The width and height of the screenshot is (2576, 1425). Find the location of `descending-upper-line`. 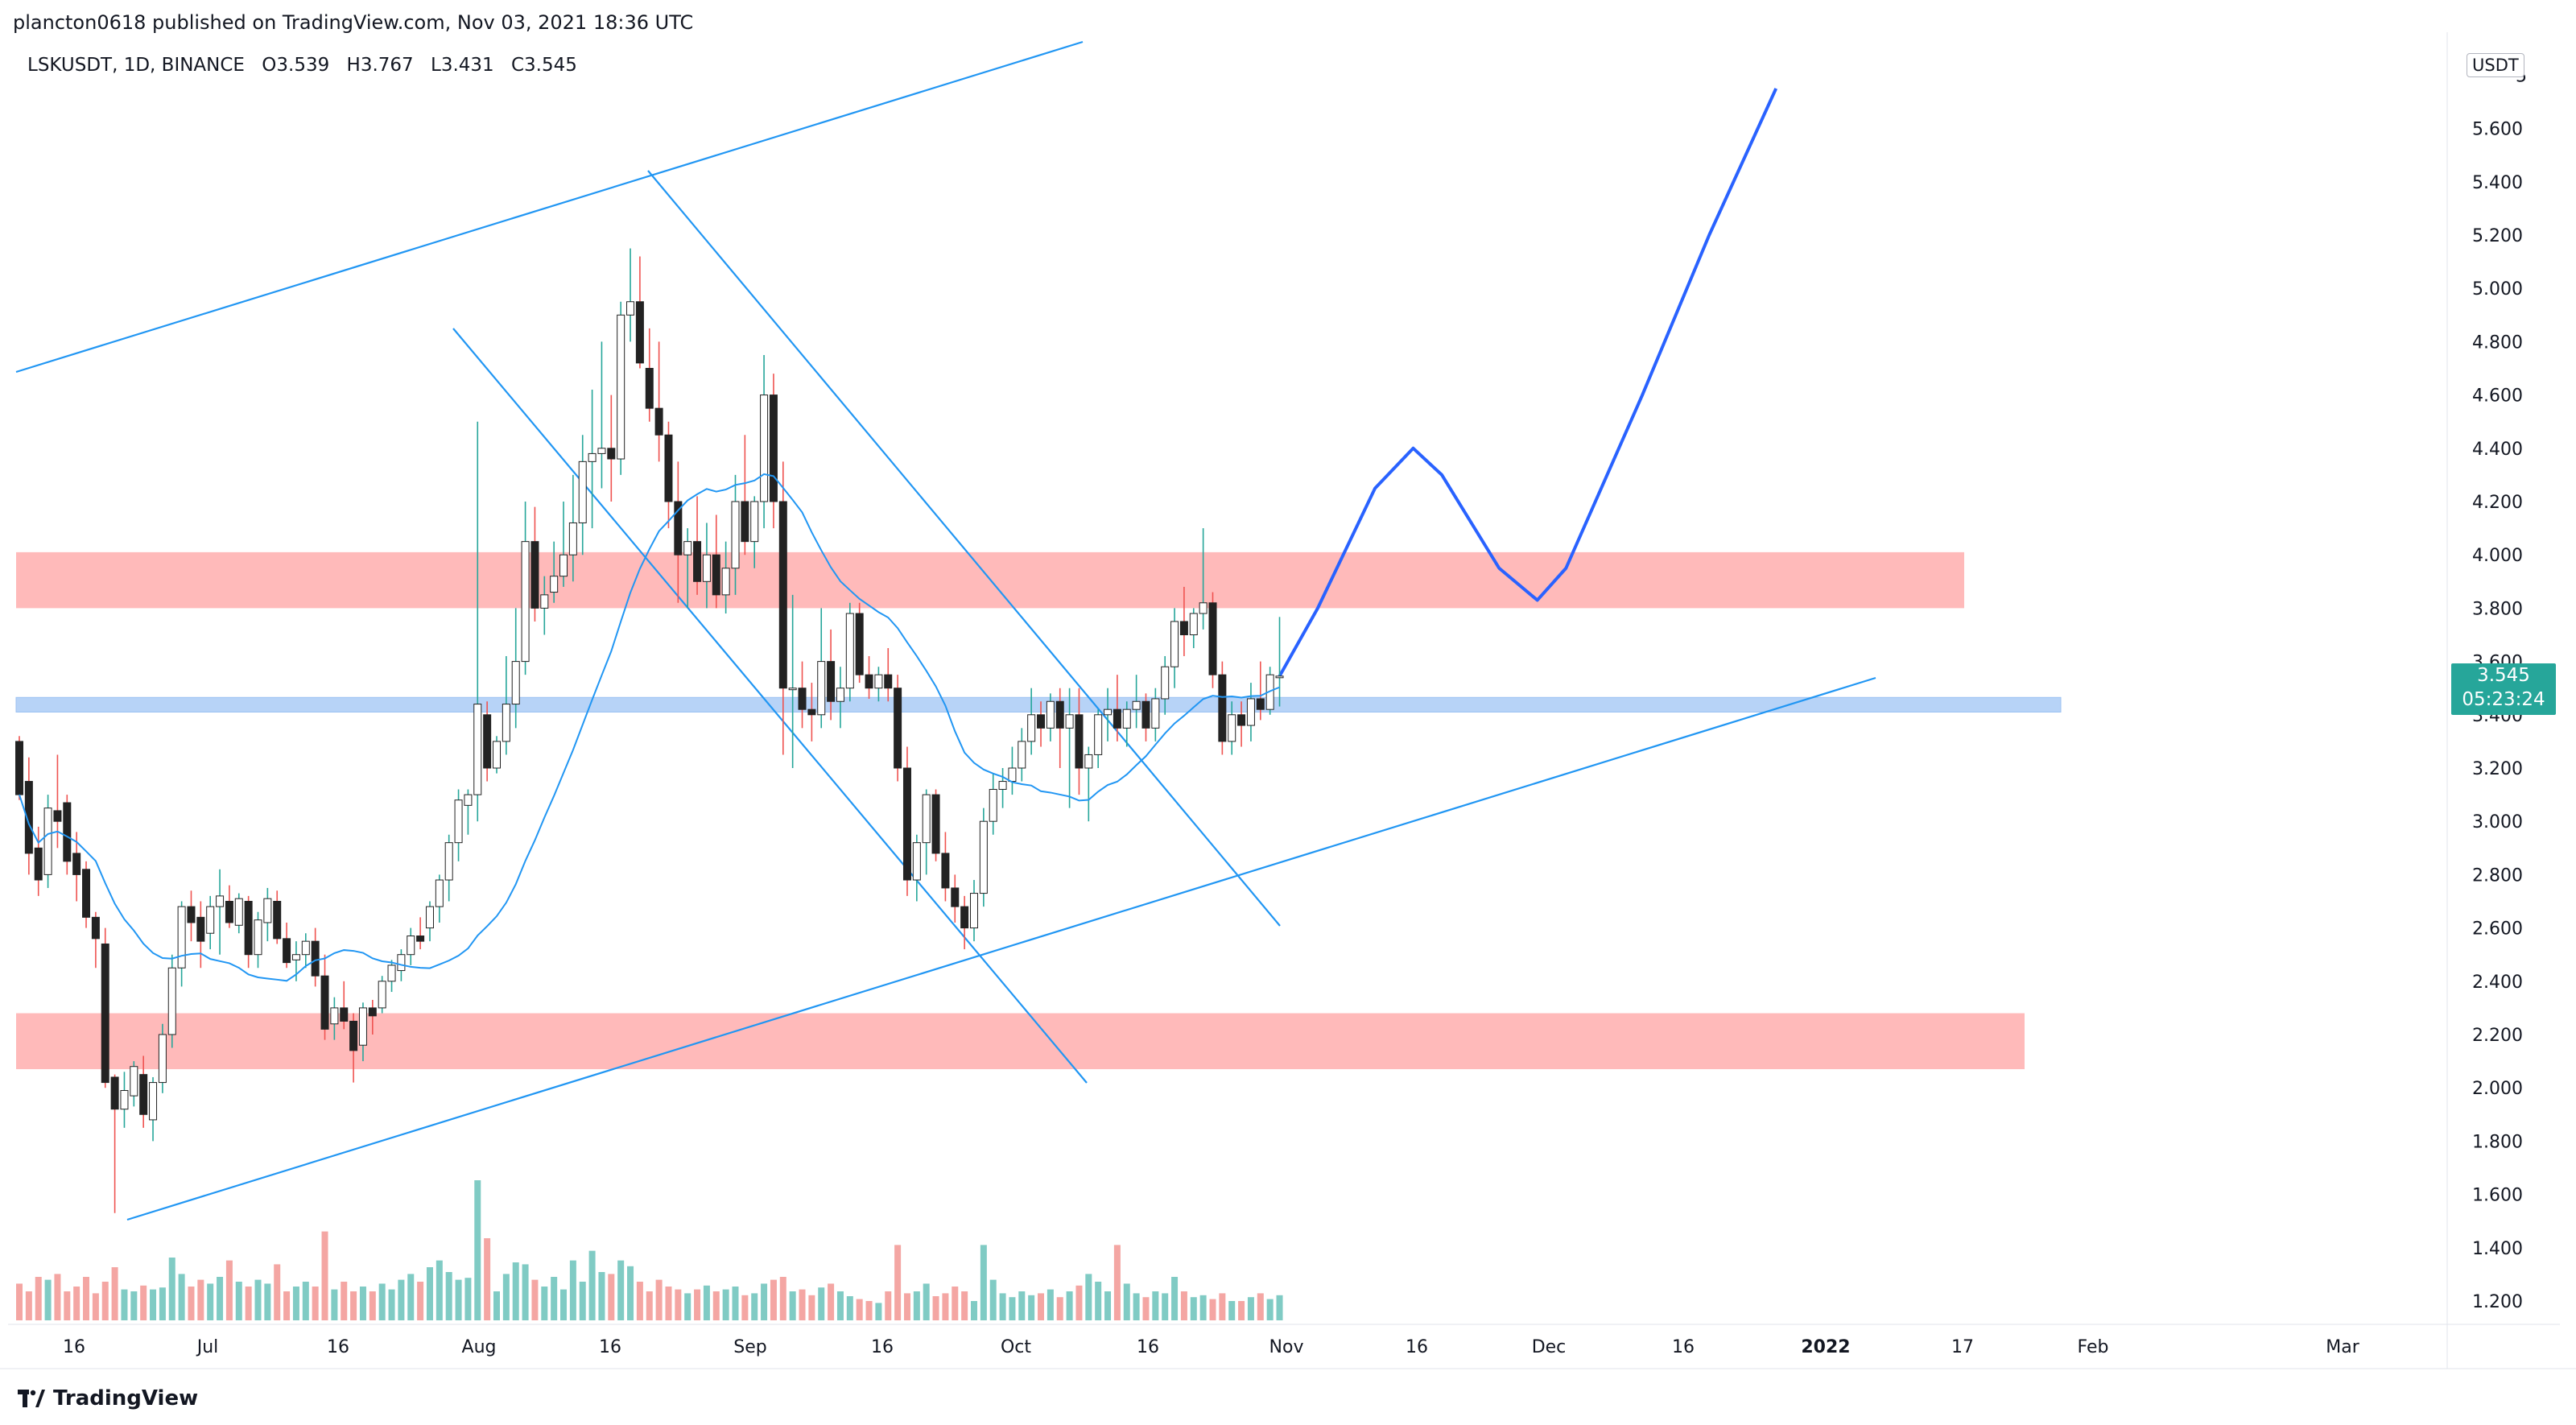

descending-upper-line is located at coordinates (964, 548).